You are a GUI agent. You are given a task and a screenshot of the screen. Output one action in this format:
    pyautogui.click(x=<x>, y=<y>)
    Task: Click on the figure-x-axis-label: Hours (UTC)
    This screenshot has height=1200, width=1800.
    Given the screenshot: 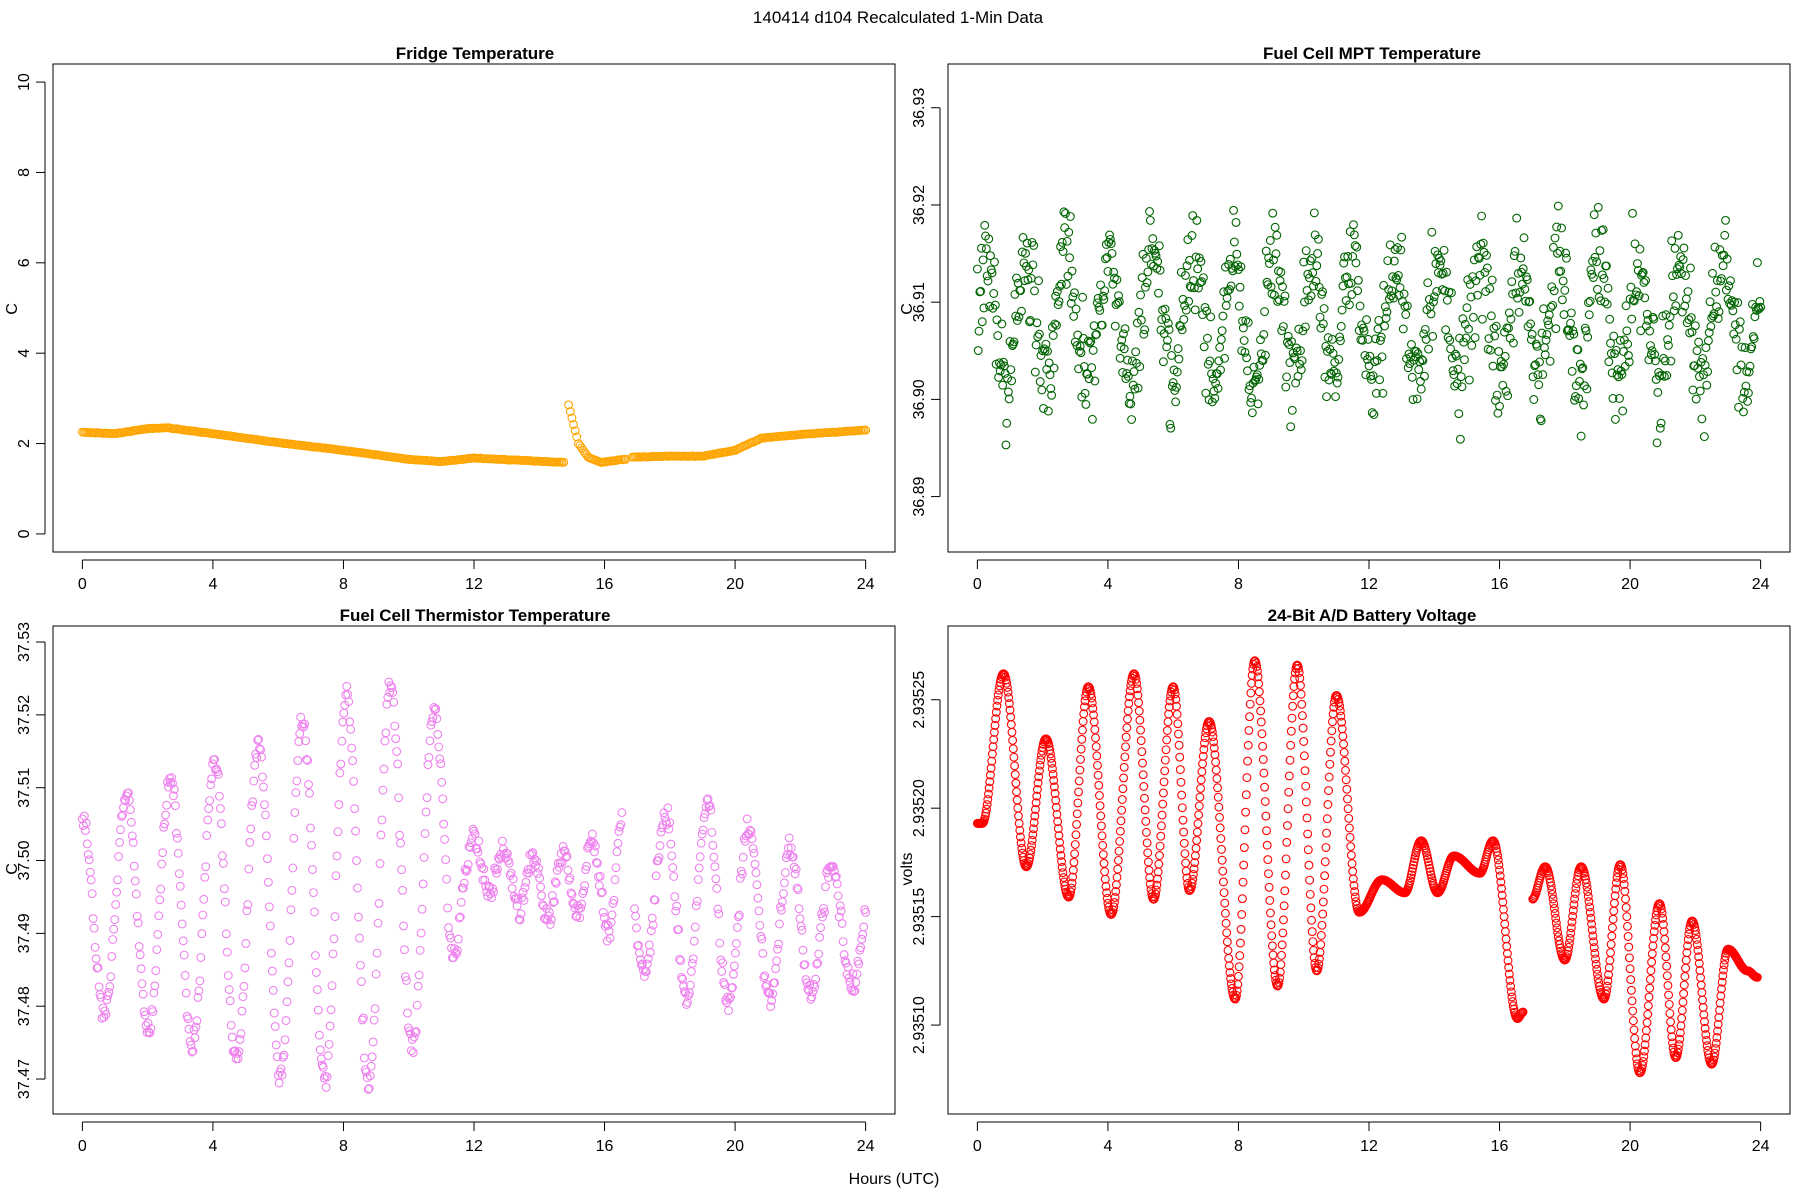 What is the action you would take?
    pyautogui.click(x=894, y=1179)
    